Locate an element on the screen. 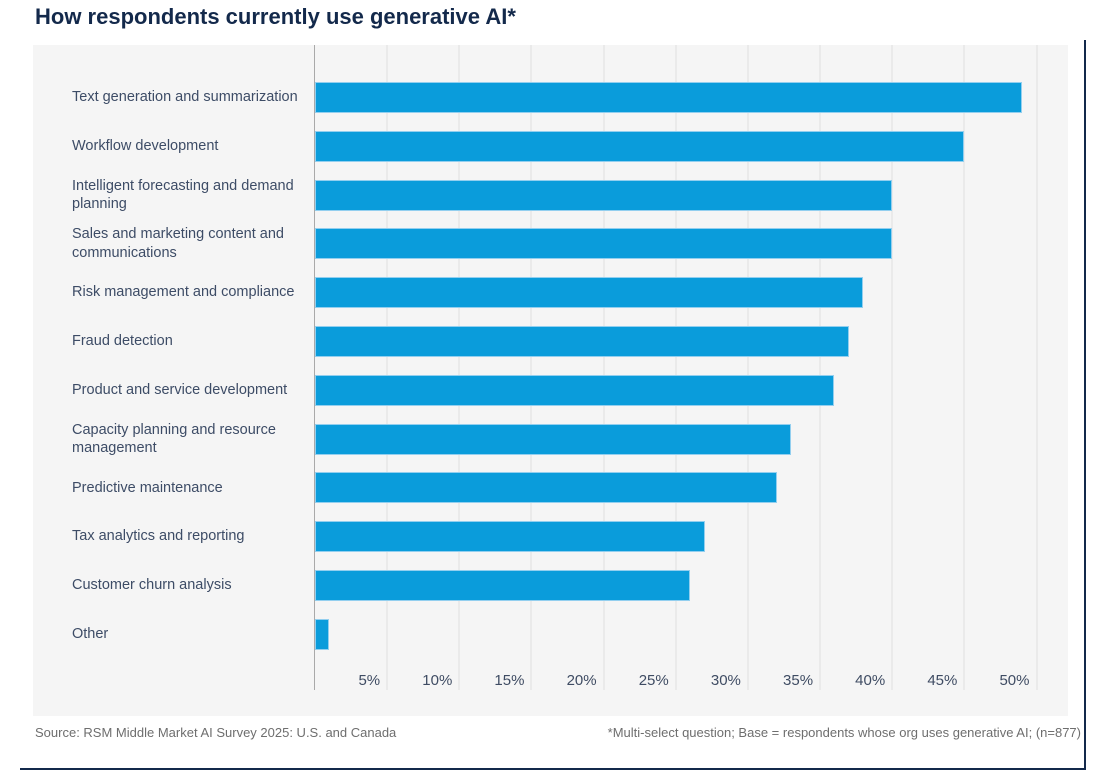 This screenshot has height=772, width=1094. y-axis-line is located at coordinates (314, 367).